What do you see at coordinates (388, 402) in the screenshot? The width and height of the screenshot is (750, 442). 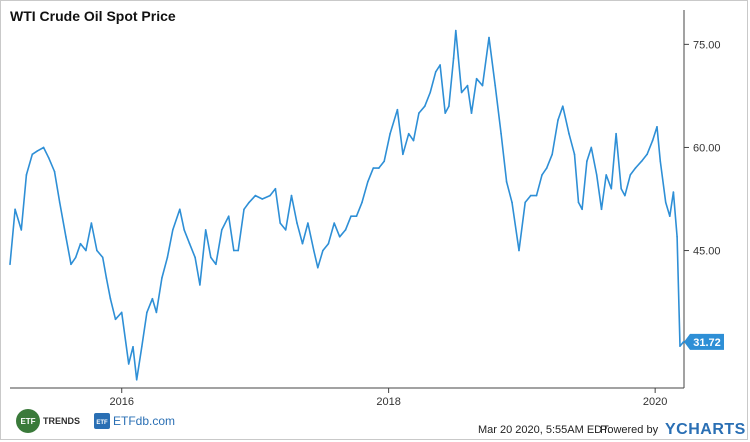 I see `x-tick-label: 2018` at bounding box center [388, 402].